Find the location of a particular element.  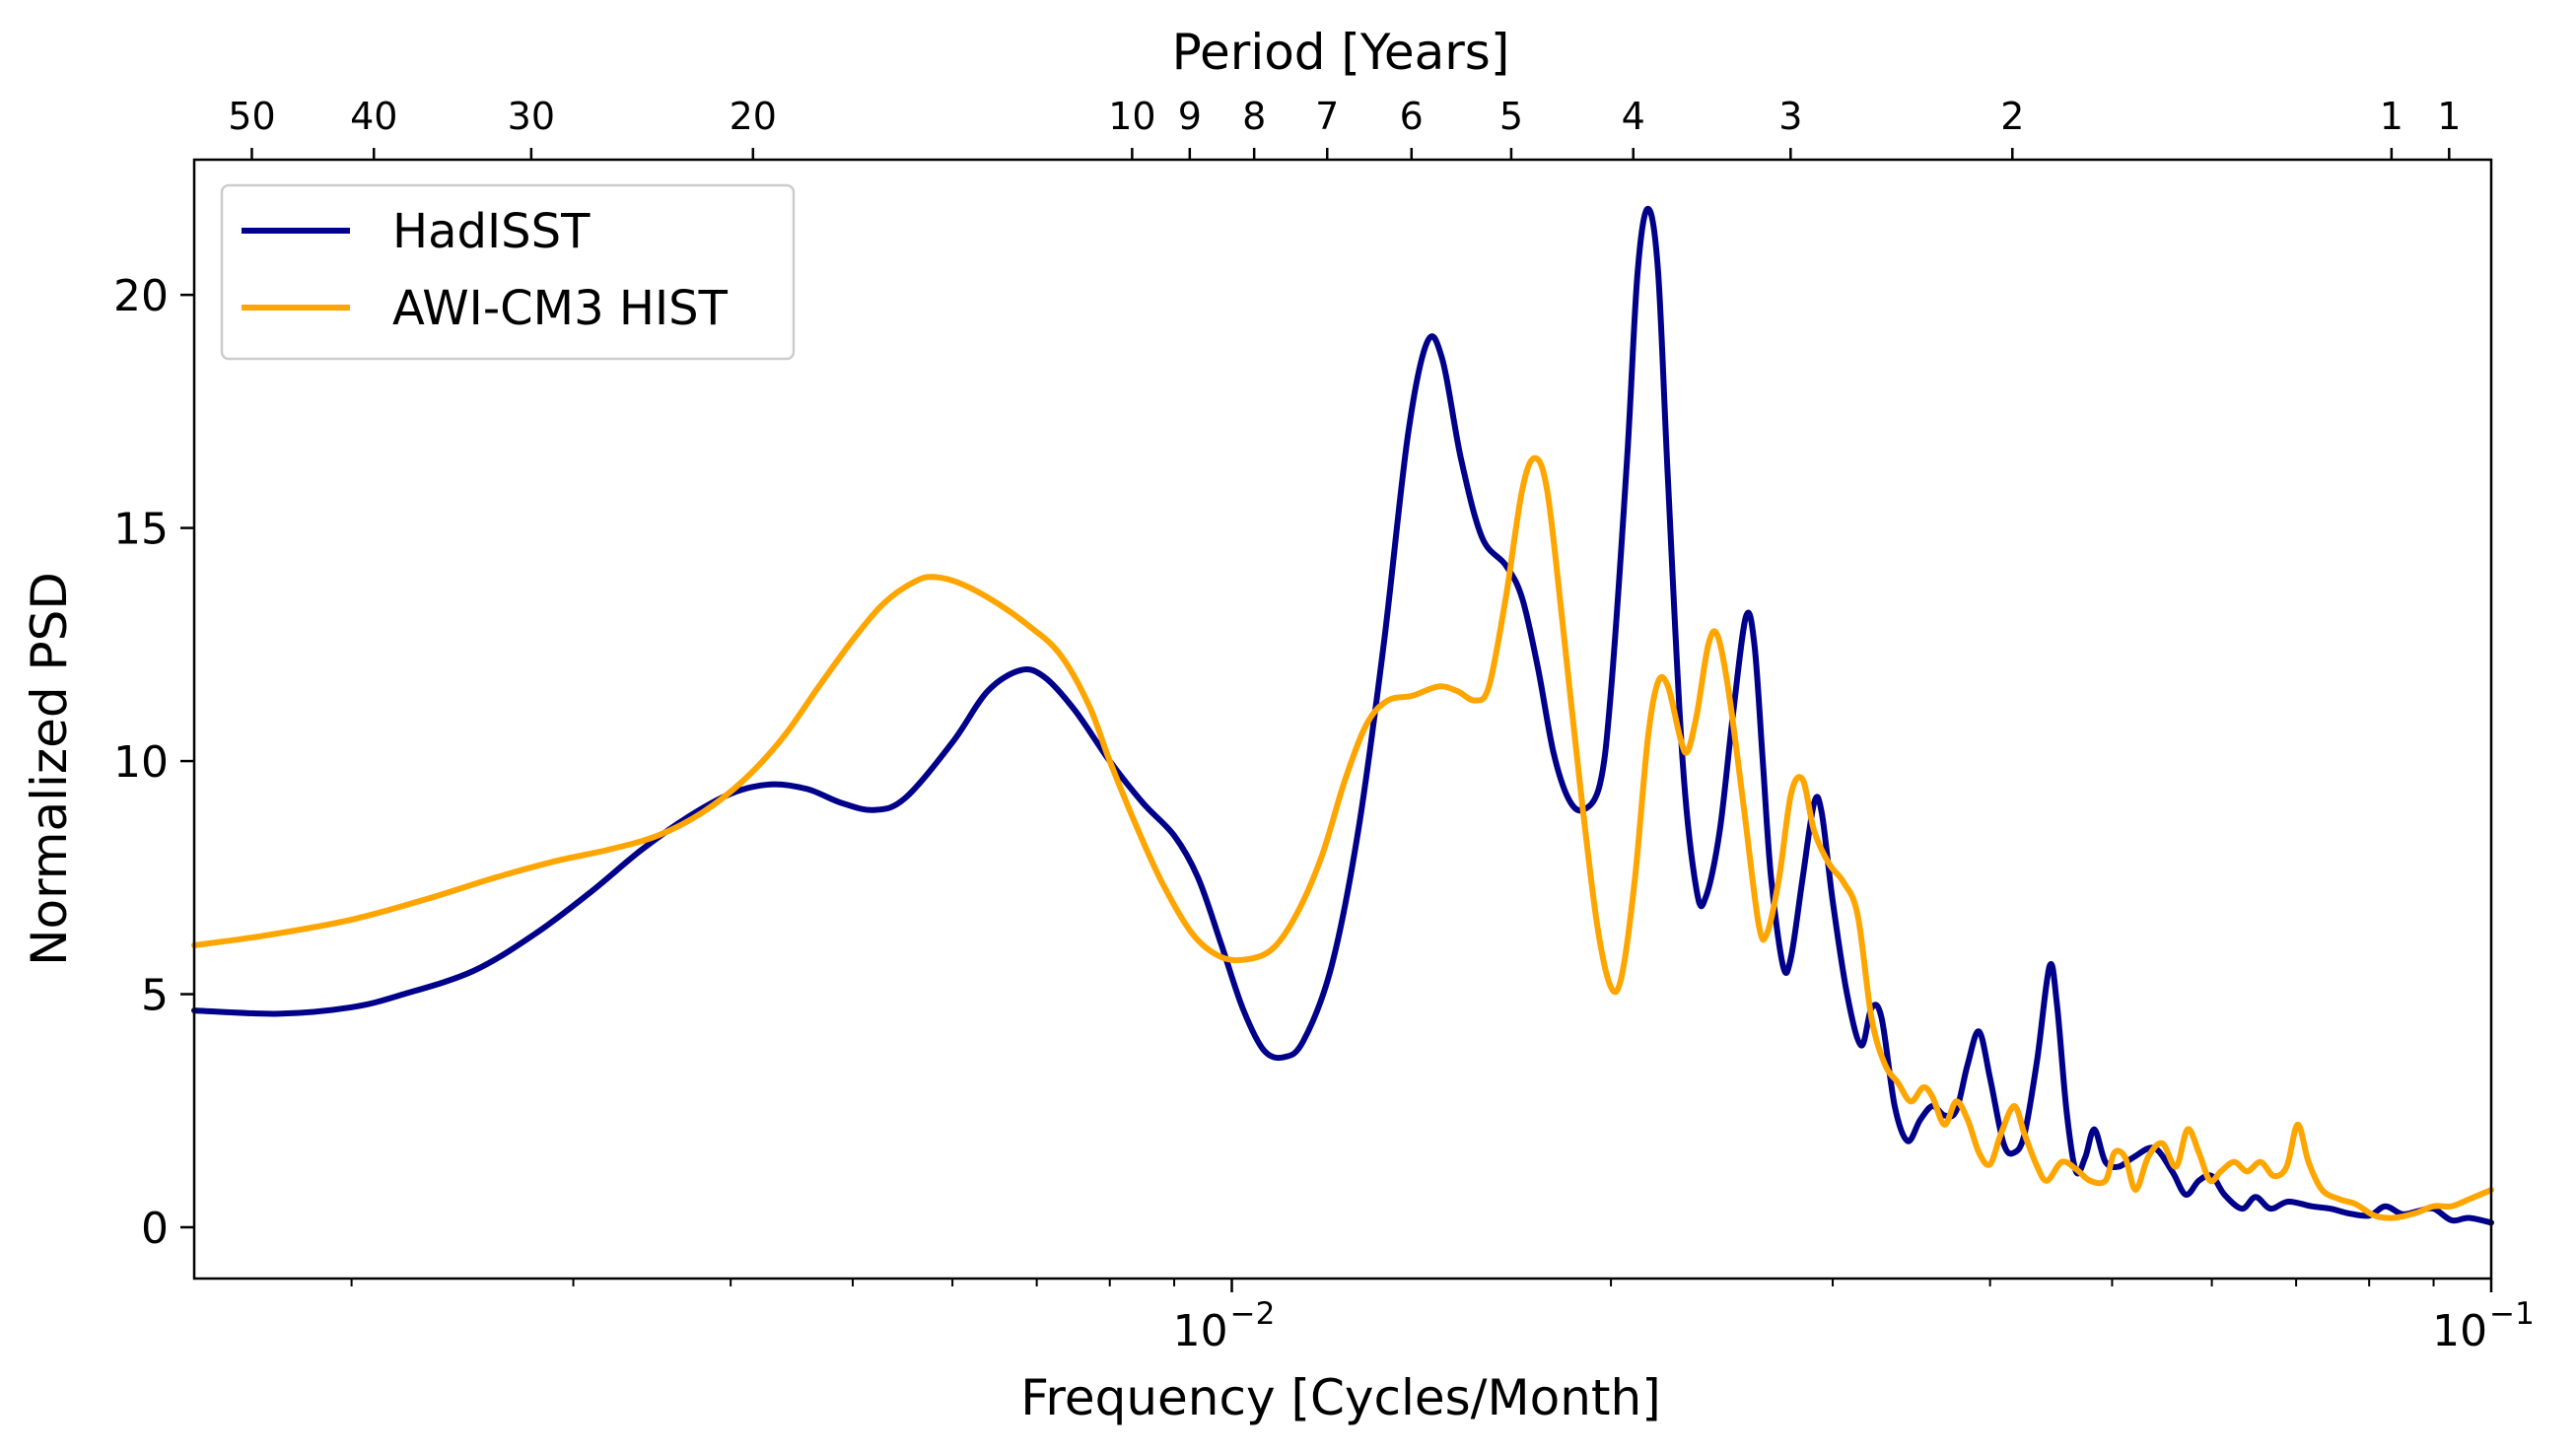

y-tick-label: 20 is located at coordinates (141, 296).